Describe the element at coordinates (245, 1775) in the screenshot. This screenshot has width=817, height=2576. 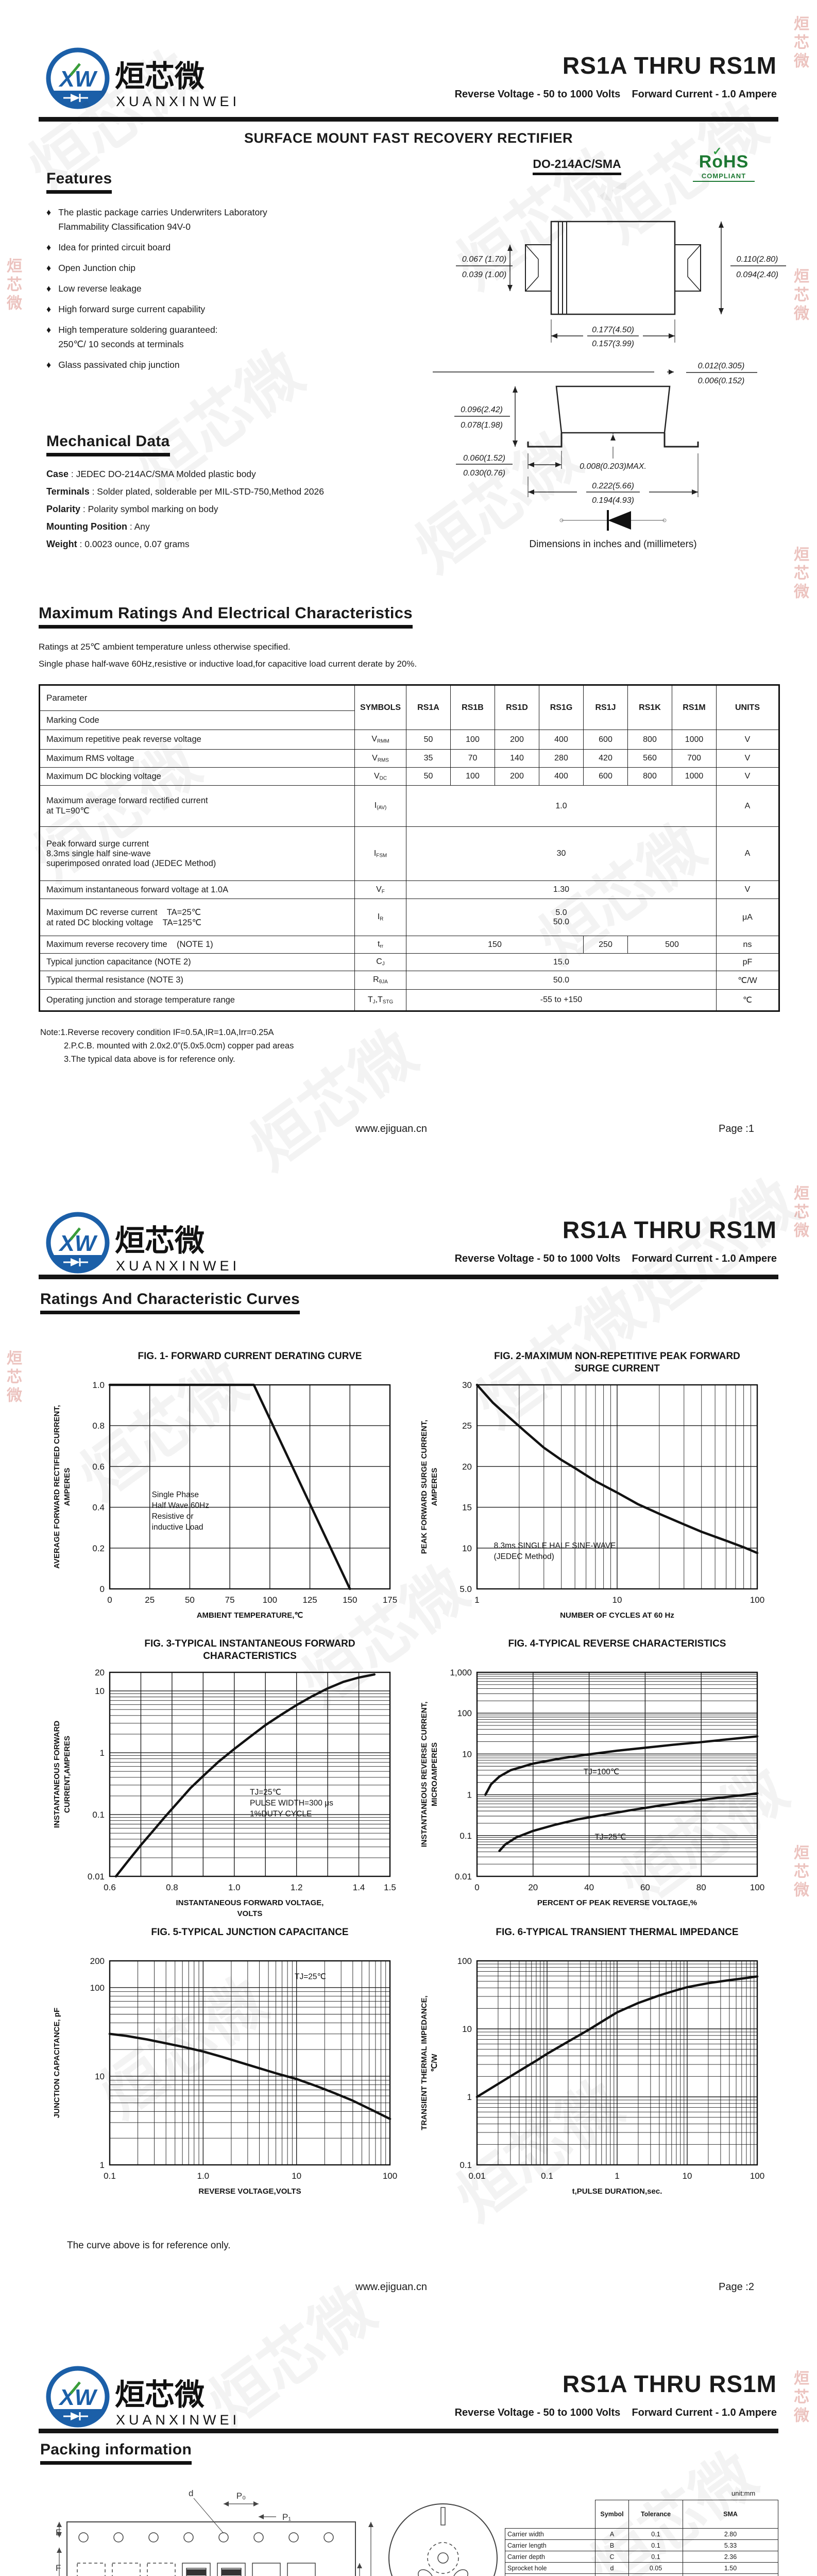
I see `series-forward-characteristic` at that location.